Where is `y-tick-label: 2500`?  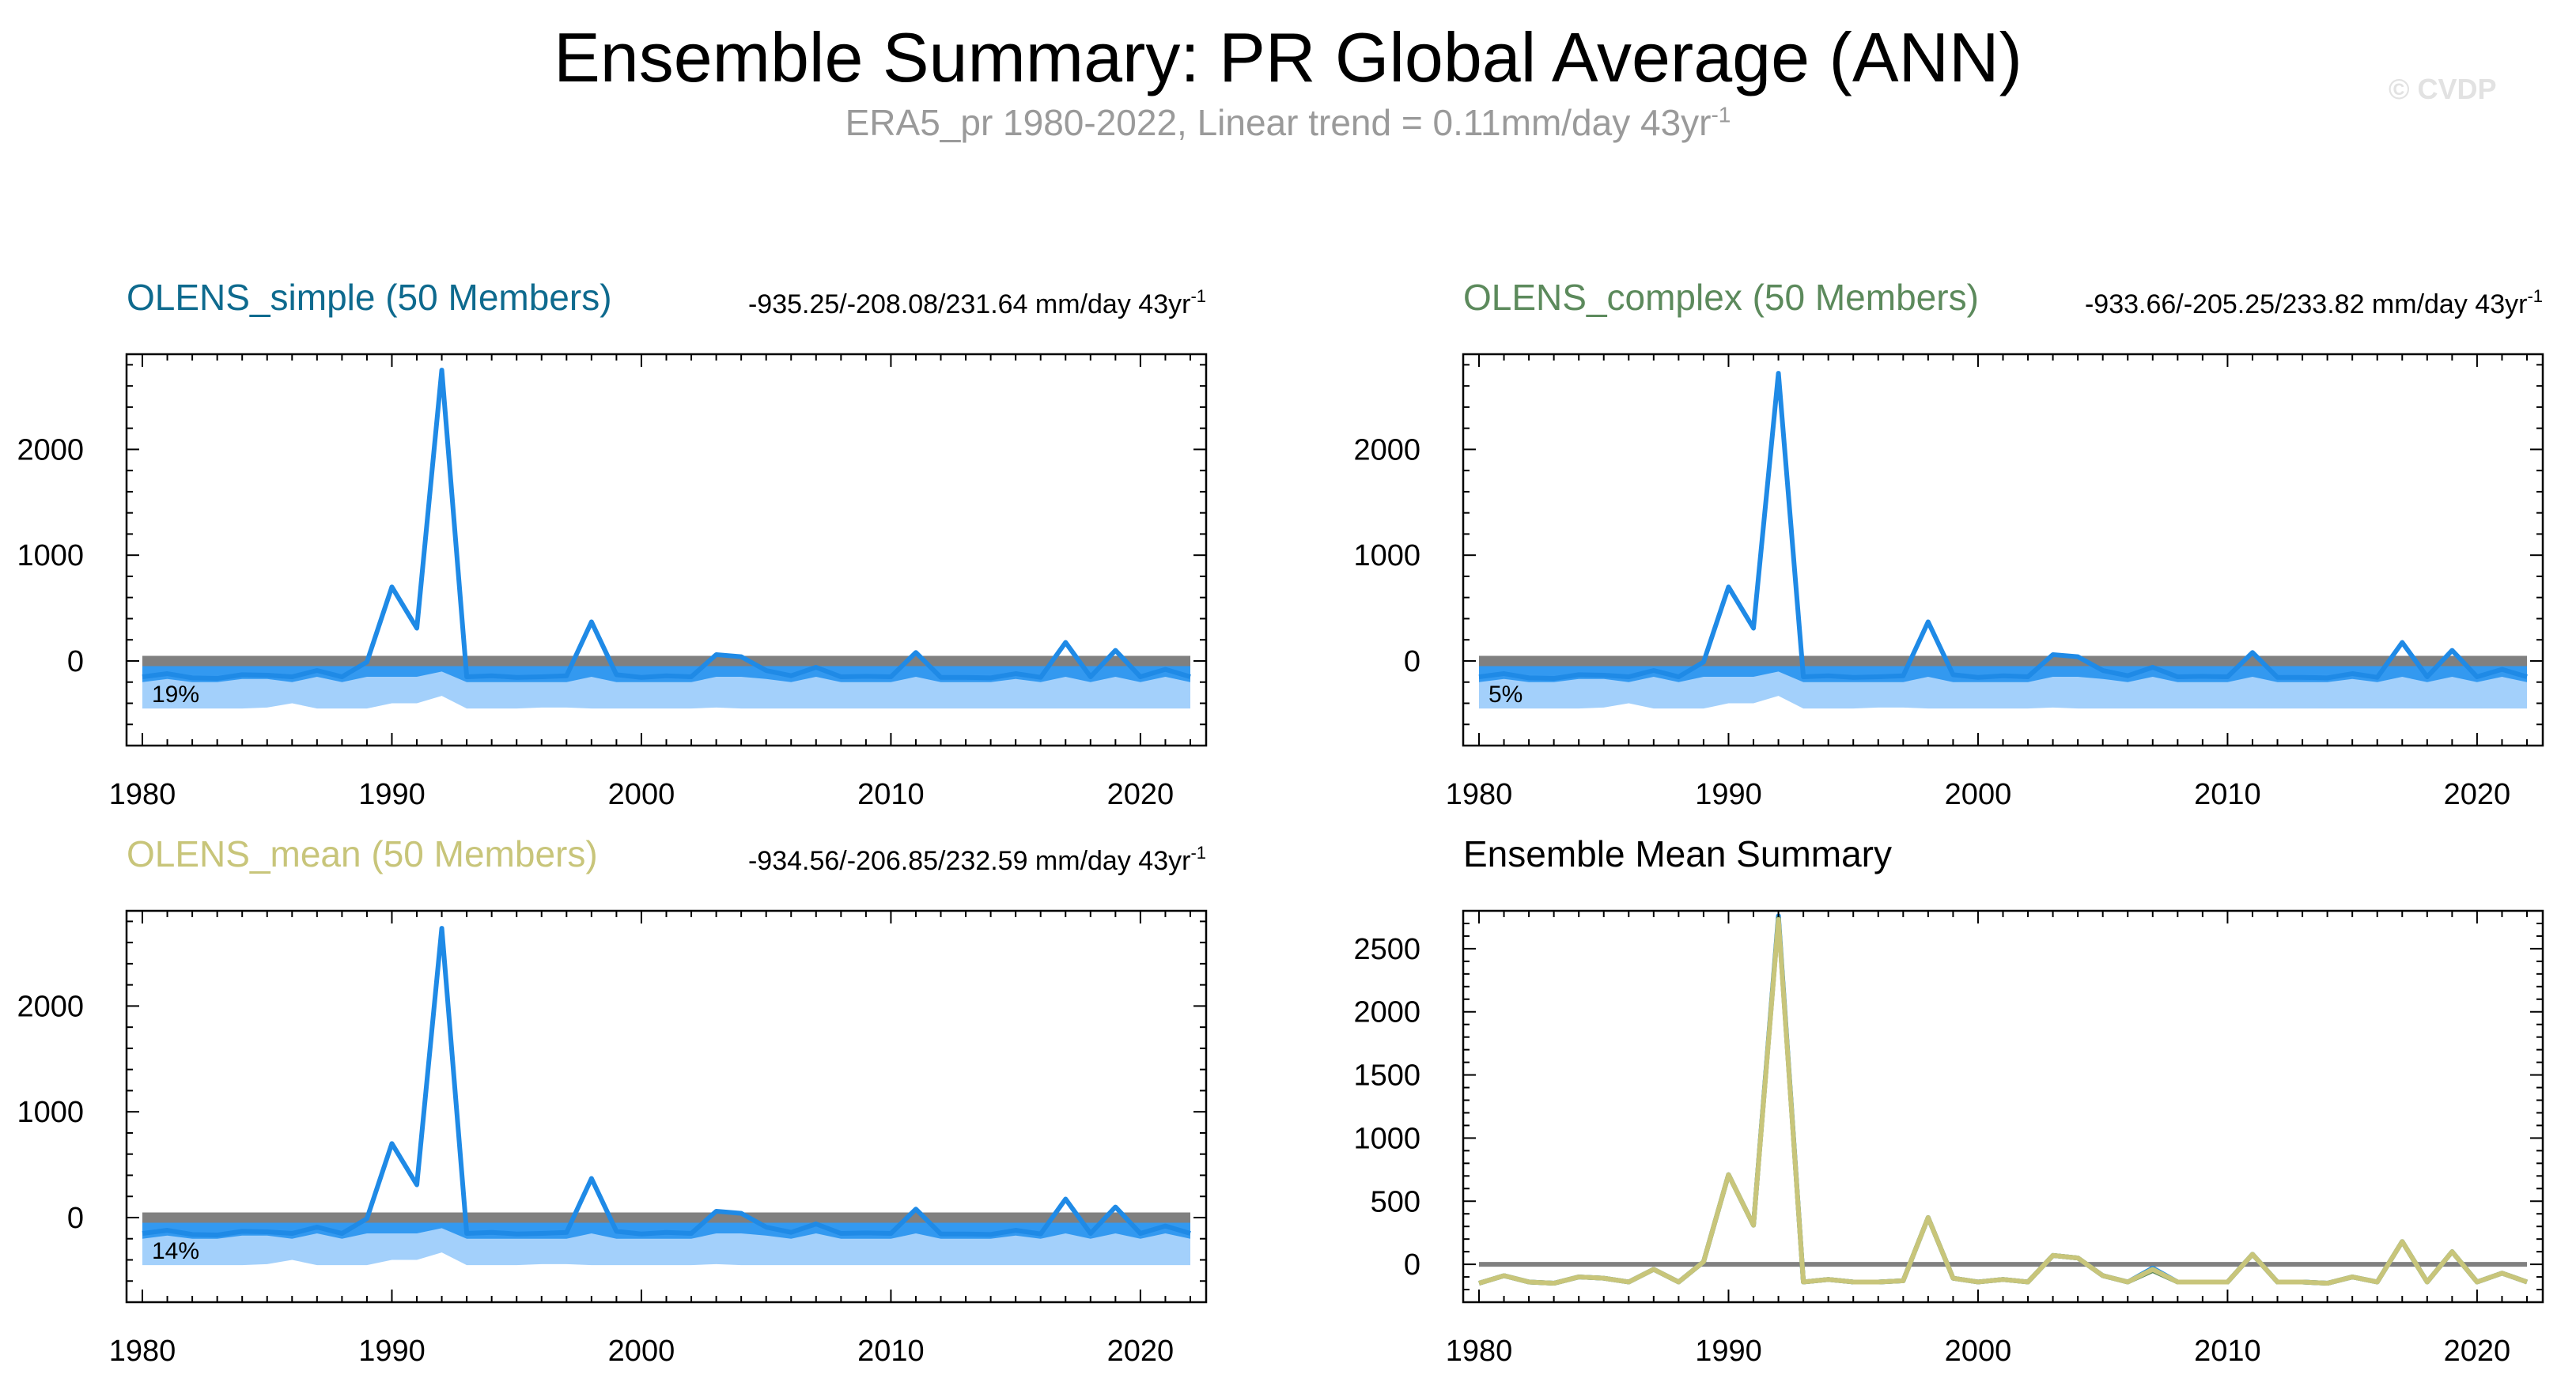 y-tick-label: 2500 is located at coordinates (1387, 950).